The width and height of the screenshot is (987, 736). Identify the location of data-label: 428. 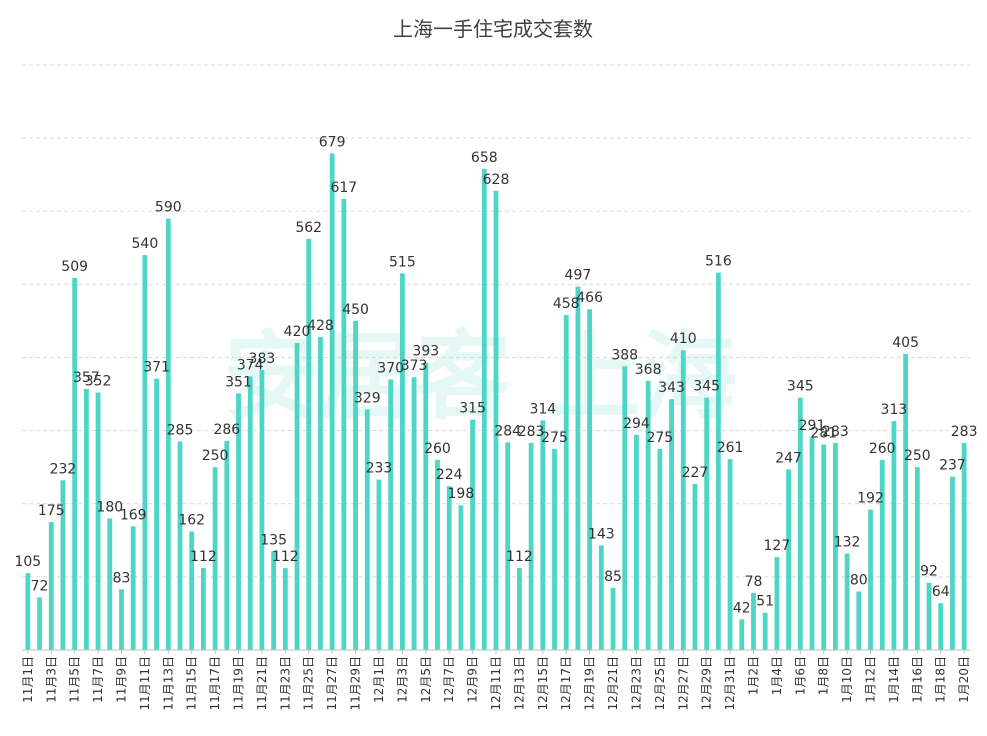
(320, 326).